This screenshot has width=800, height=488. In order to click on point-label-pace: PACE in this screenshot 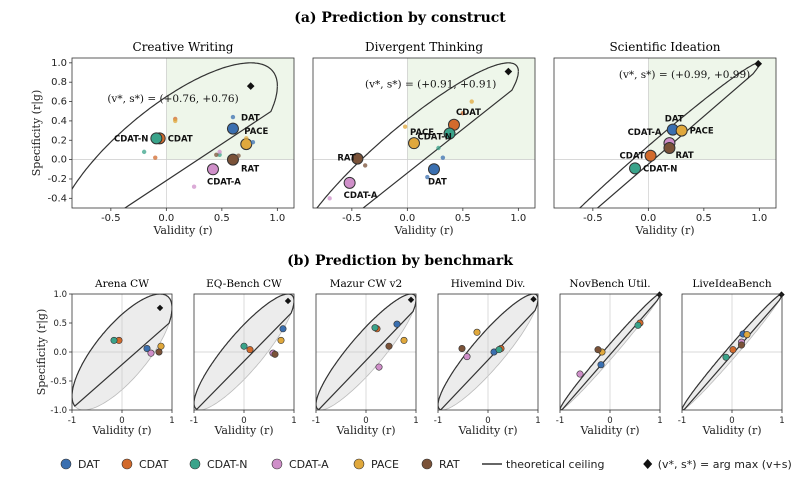, I will do `click(702, 132)`.